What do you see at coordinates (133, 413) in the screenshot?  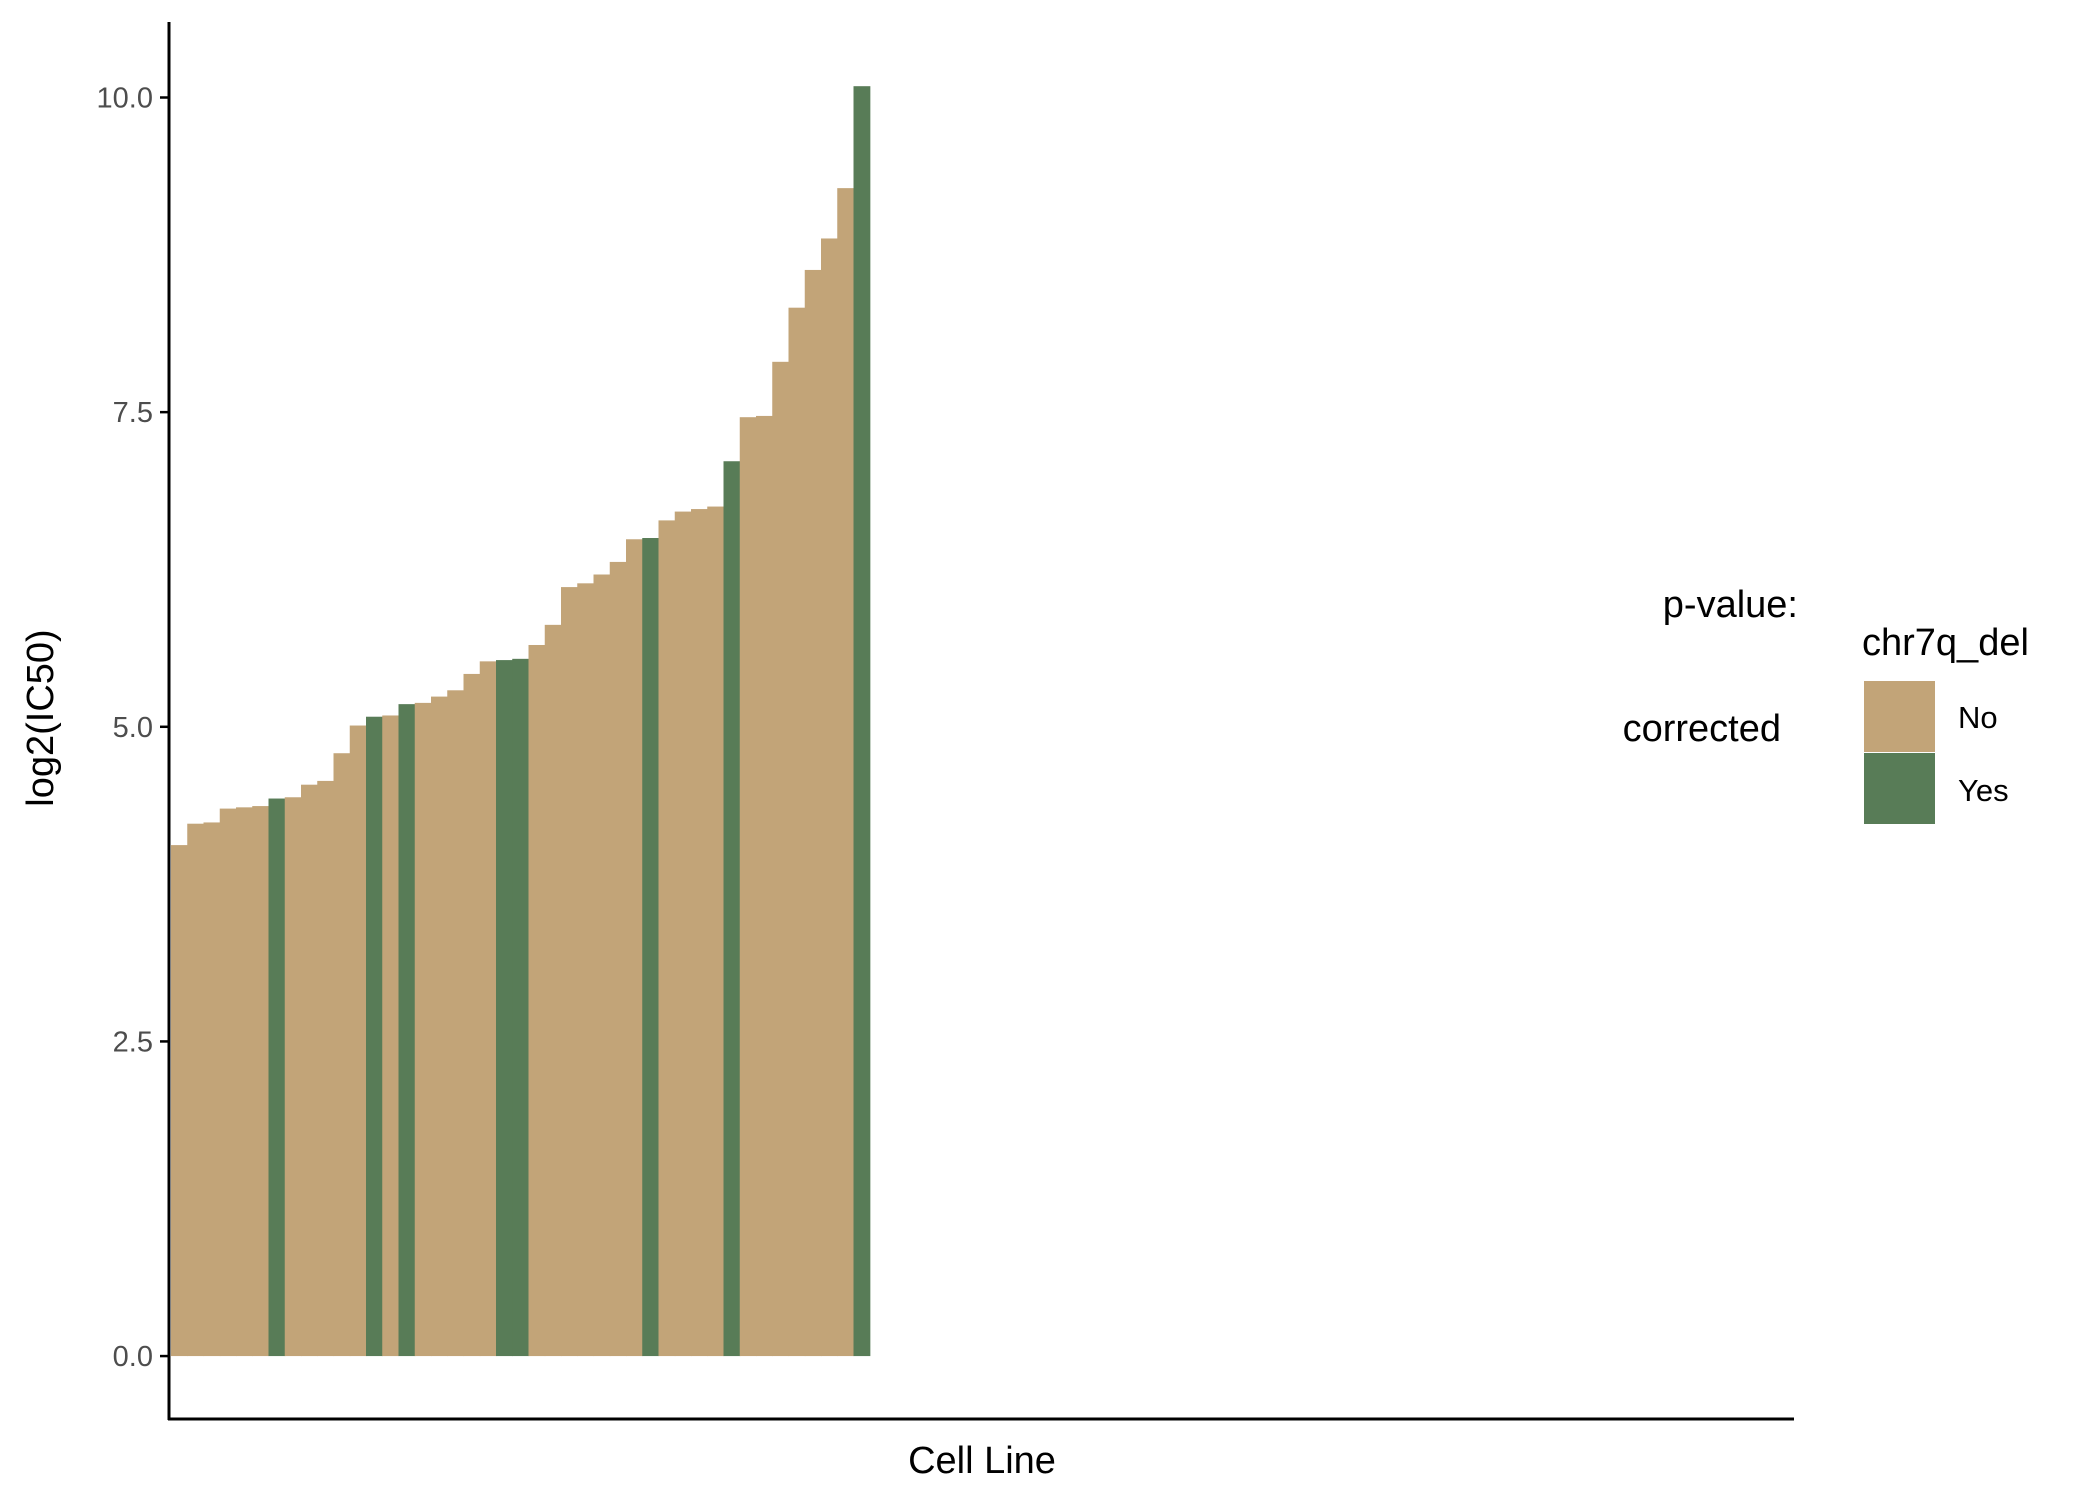 I see `y-tick-label: 7.5` at bounding box center [133, 413].